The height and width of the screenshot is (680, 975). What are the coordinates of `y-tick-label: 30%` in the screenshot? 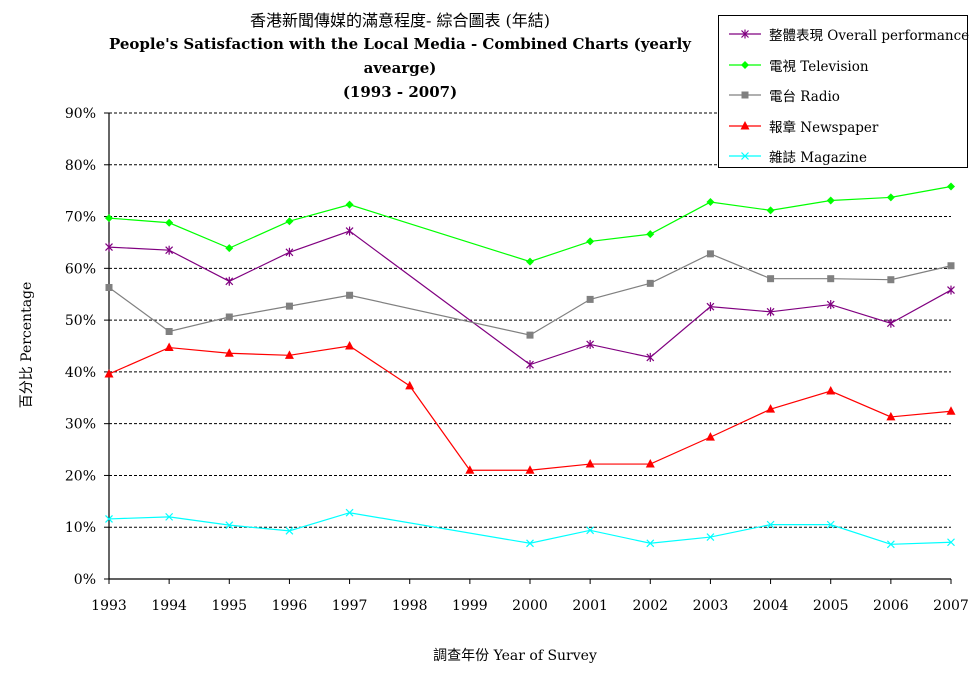 It's located at (80, 425).